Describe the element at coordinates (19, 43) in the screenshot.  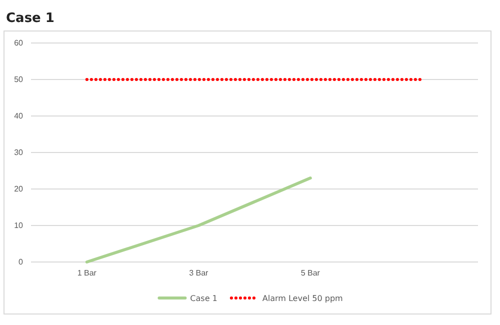
I see `y-tick-label: 60` at that location.